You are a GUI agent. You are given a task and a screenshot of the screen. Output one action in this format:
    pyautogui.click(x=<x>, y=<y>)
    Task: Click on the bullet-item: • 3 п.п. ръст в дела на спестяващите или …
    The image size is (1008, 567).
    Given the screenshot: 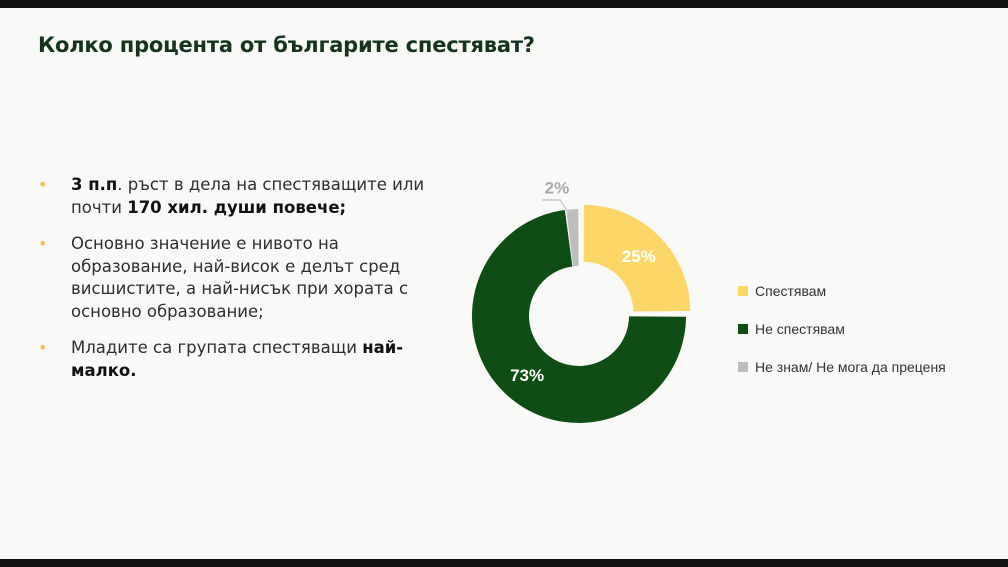 What is the action you would take?
    pyautogui.click(x=238, y=196)
    